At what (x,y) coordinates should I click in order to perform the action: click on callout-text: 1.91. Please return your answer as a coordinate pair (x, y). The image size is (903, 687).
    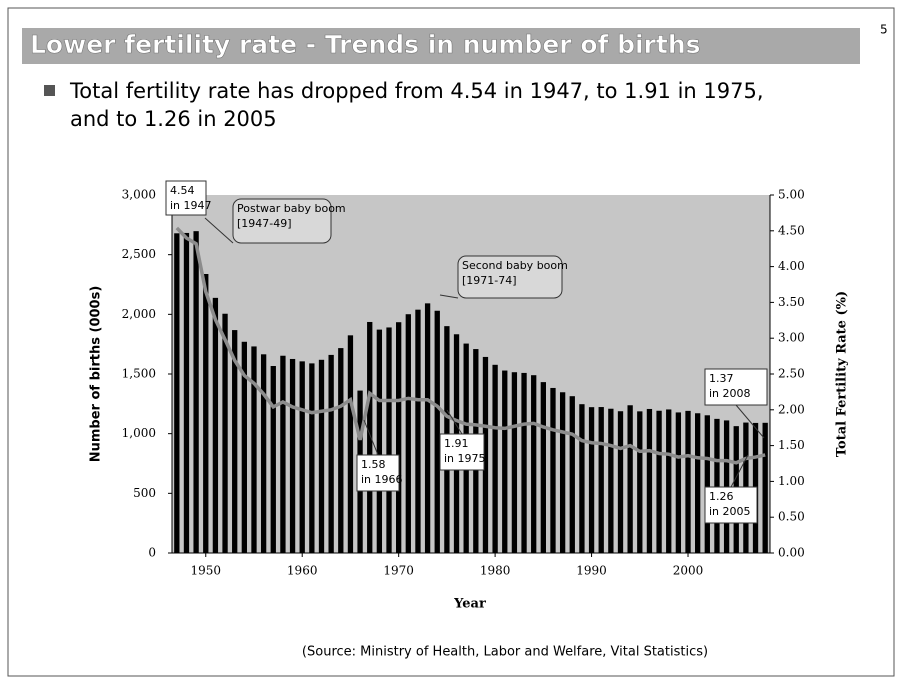
    Looking at the image, I should click on (456, 443).